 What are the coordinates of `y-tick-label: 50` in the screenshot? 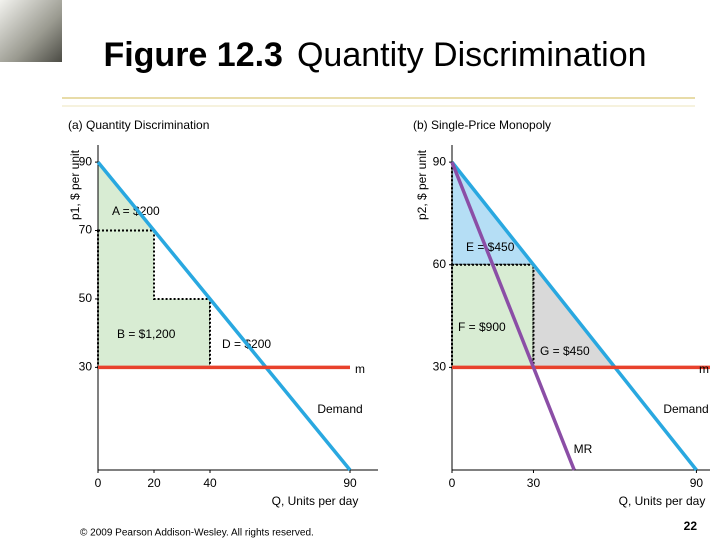 It's located at (86, 298).